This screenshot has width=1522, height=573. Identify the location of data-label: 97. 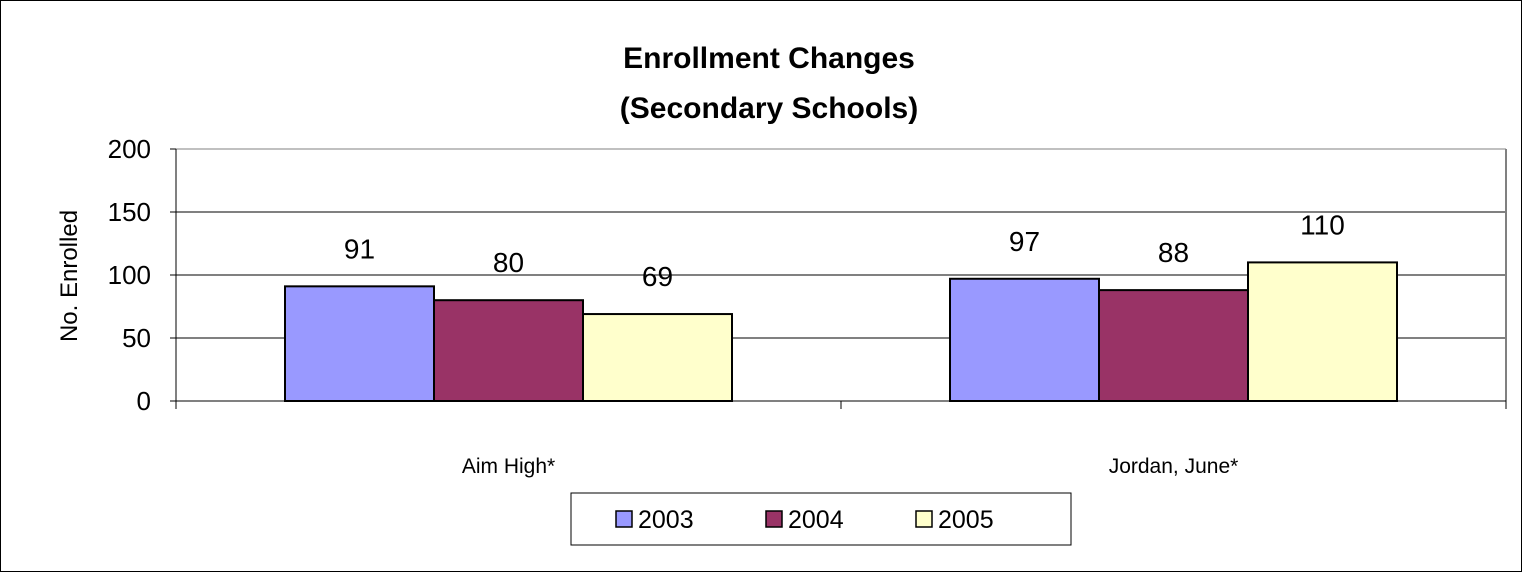
(1024, 241).